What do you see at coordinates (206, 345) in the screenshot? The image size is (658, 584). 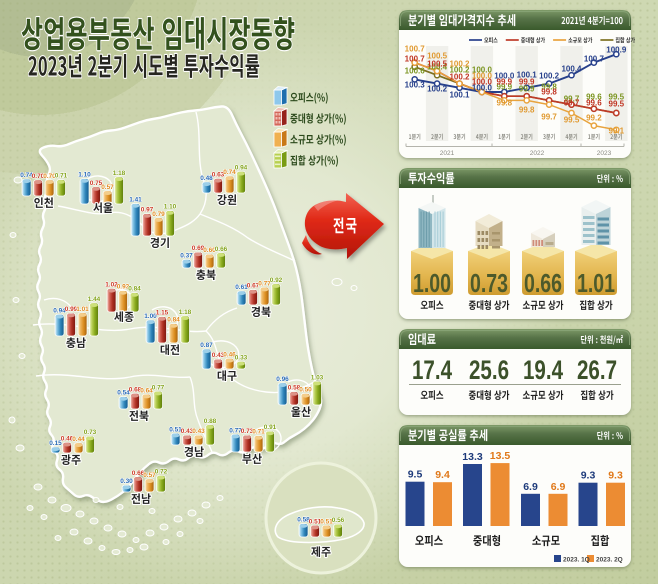 I see `svg-text: 0.87` at bounding box center [206, 345].